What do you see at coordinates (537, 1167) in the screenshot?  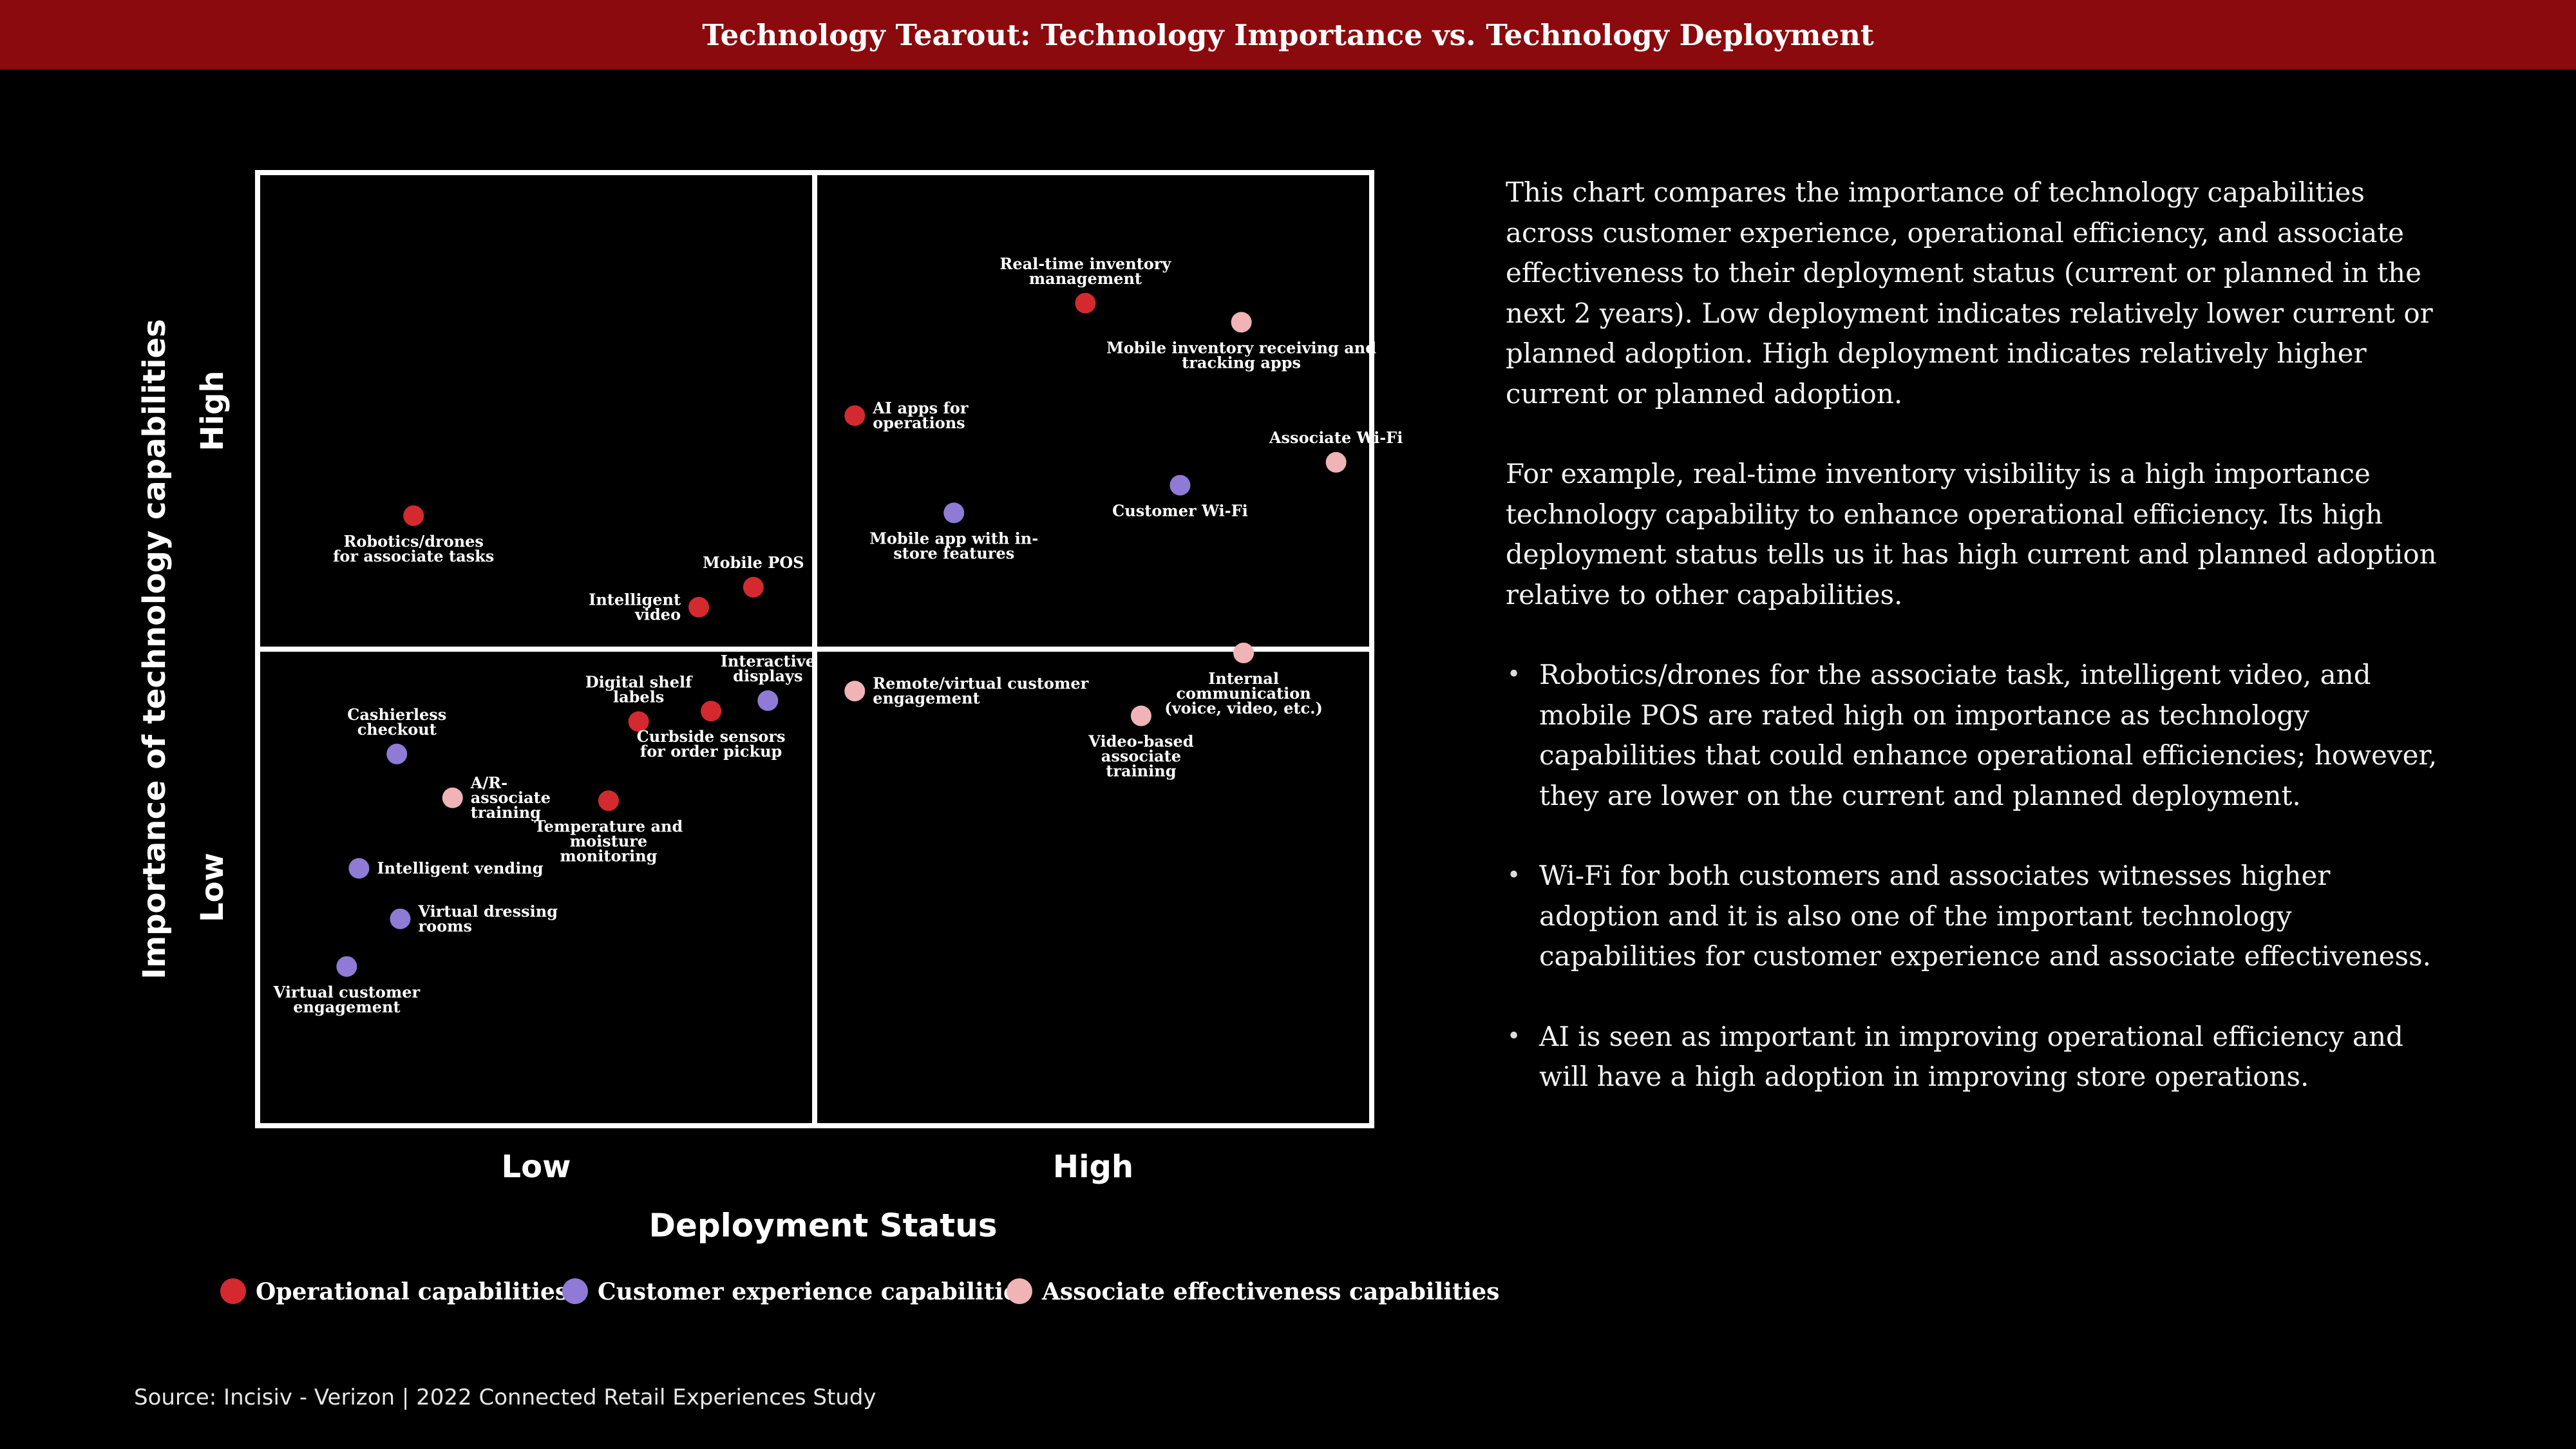 I see `x-tick-label: Low` at bounding box center [537, 1167].